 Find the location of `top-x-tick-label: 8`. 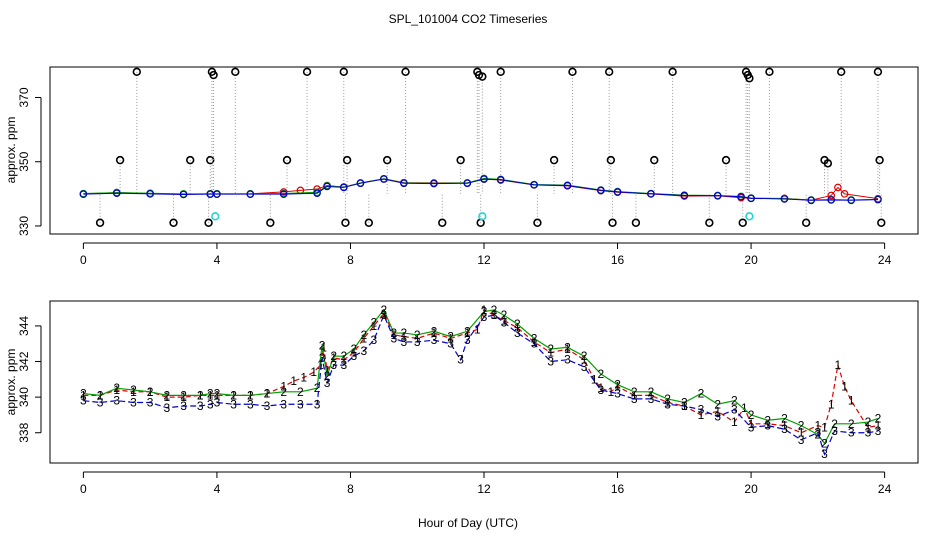

top-x-tick-label: 8 is located at coordinates (350, 260).